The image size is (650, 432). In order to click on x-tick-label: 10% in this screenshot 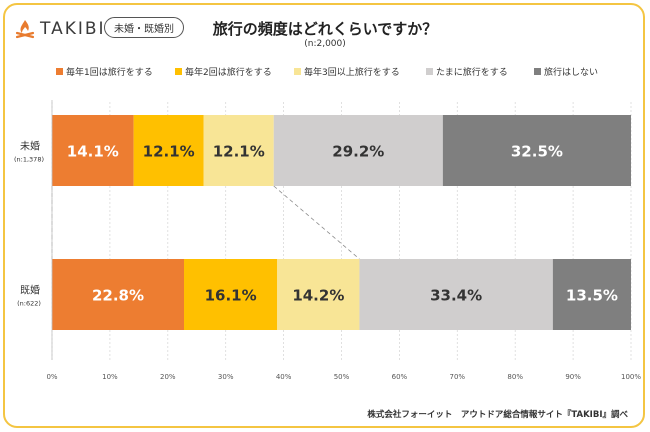, I will do `click(110, 377)`.